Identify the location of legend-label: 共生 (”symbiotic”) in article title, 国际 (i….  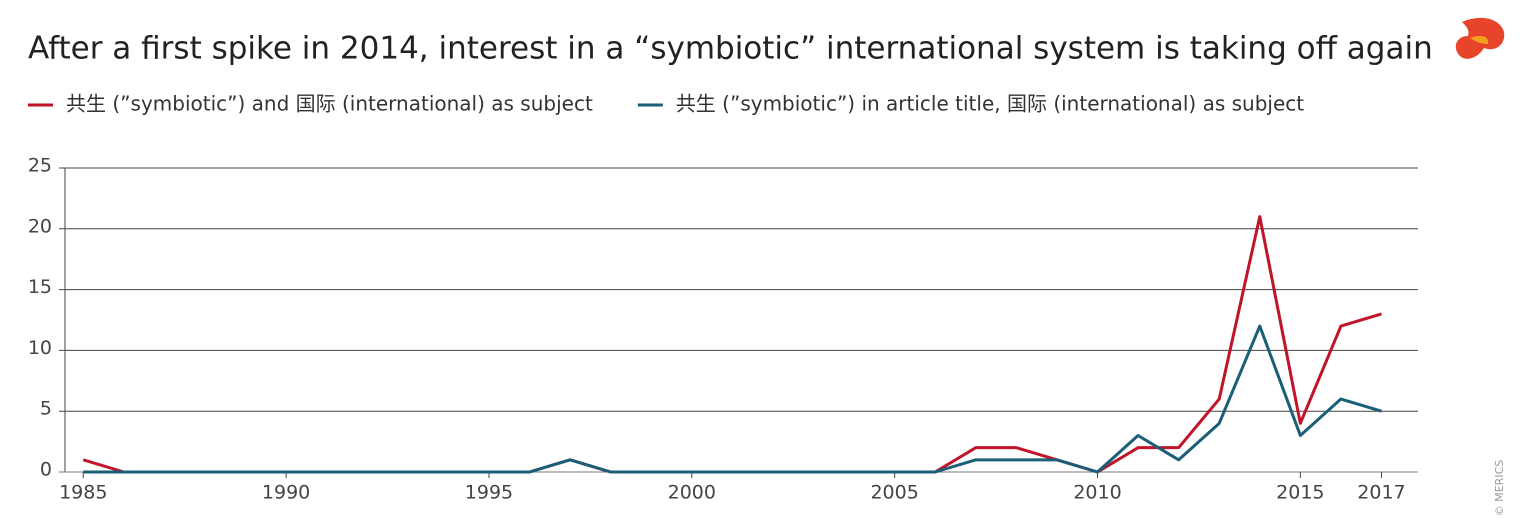
(990, 104).